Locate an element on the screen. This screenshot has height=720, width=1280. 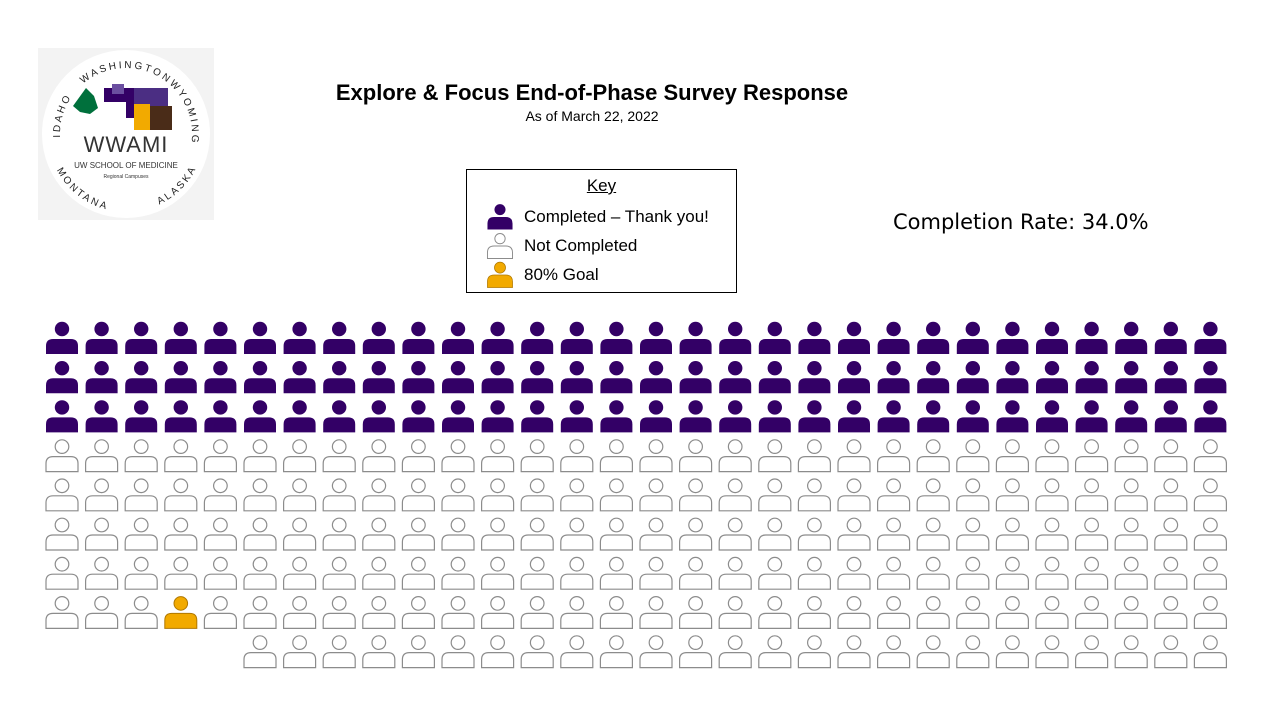
legend-item-completed: Completed – Thank you! is located at coordinates (597, 217).